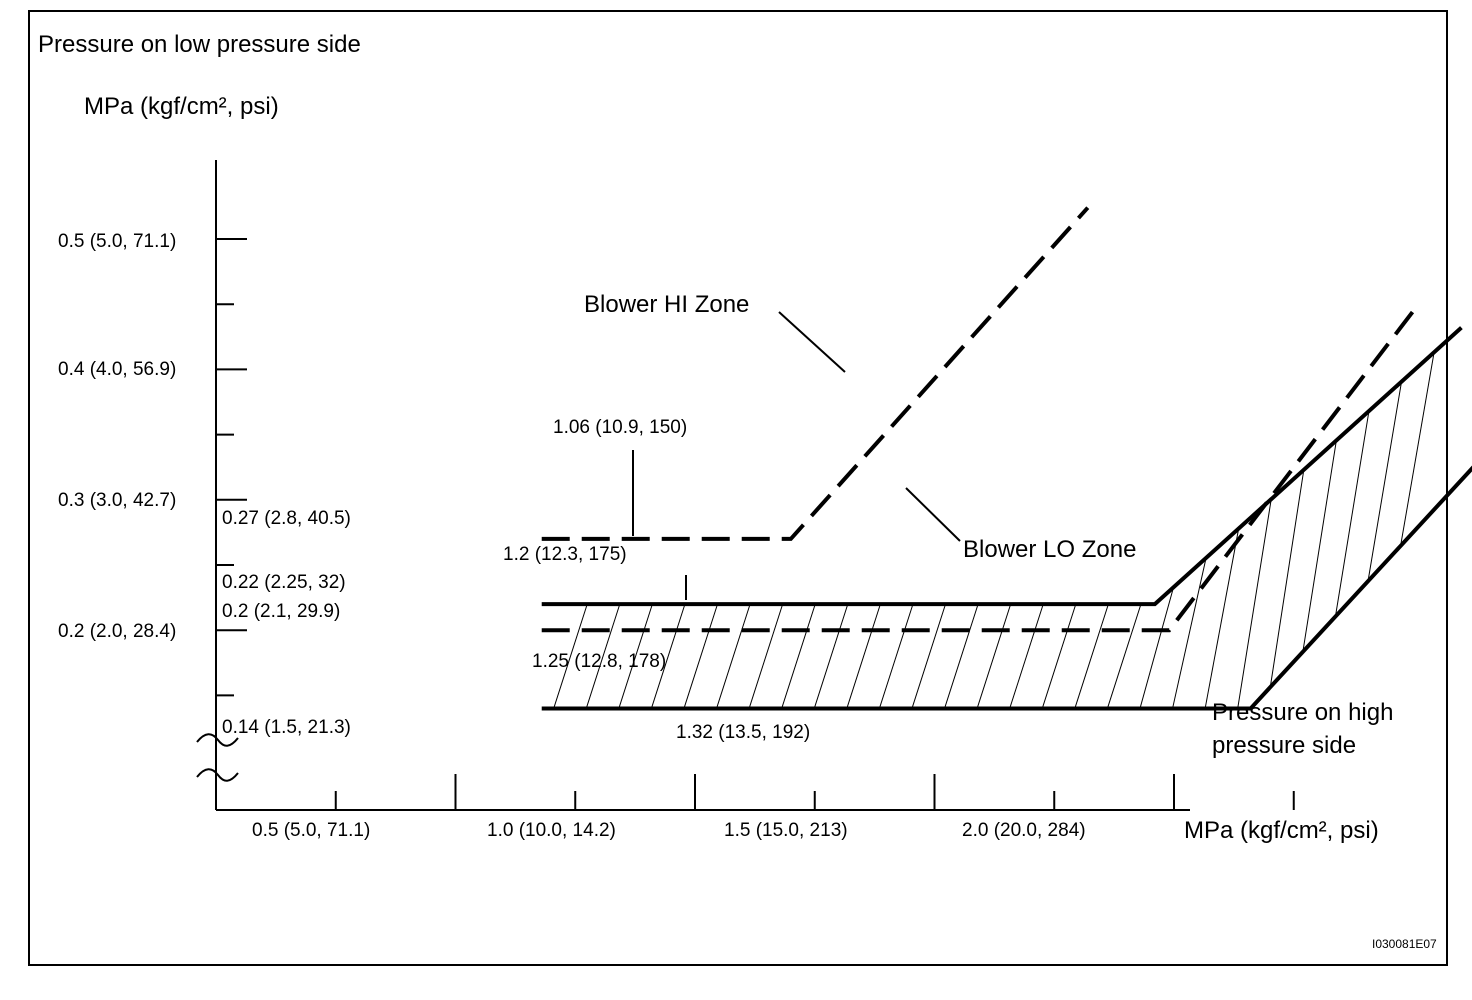 Image resolution: width=1472 pixels, height=1000 pixels. Describe the element at coordinates (812, 342) in the screenshot. I see `hi-zone-leader` at that location.